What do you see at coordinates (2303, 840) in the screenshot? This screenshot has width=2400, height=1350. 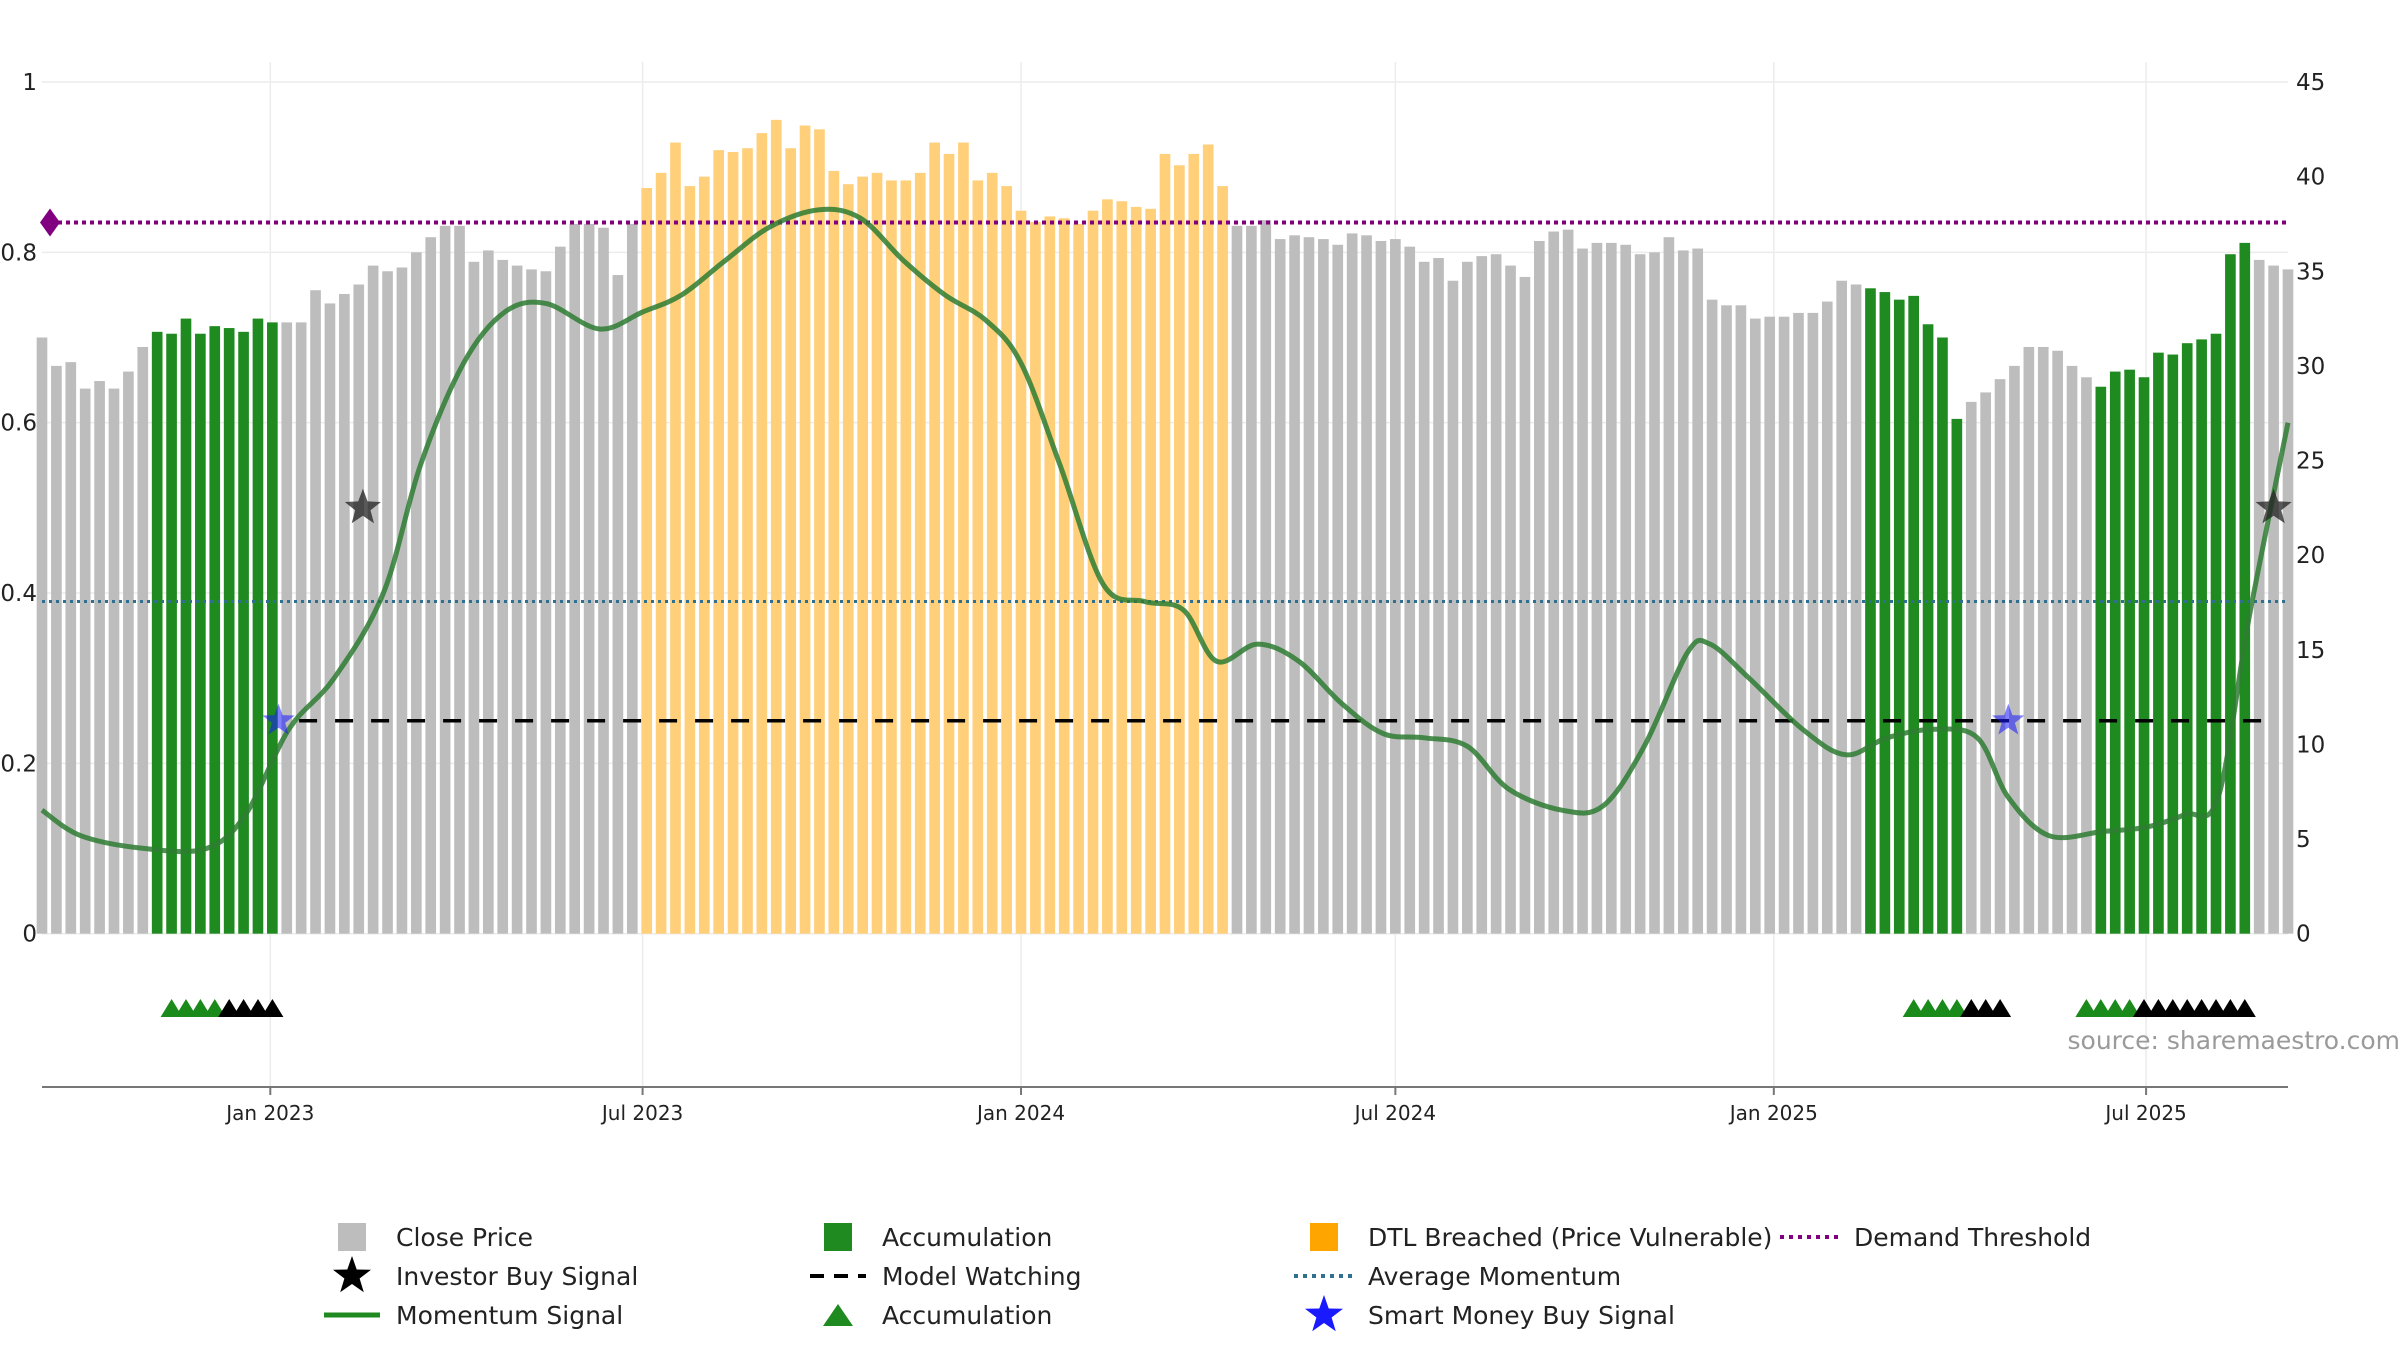 I see `y-right-tick-label: 5` at bounding box center [2303, 840].